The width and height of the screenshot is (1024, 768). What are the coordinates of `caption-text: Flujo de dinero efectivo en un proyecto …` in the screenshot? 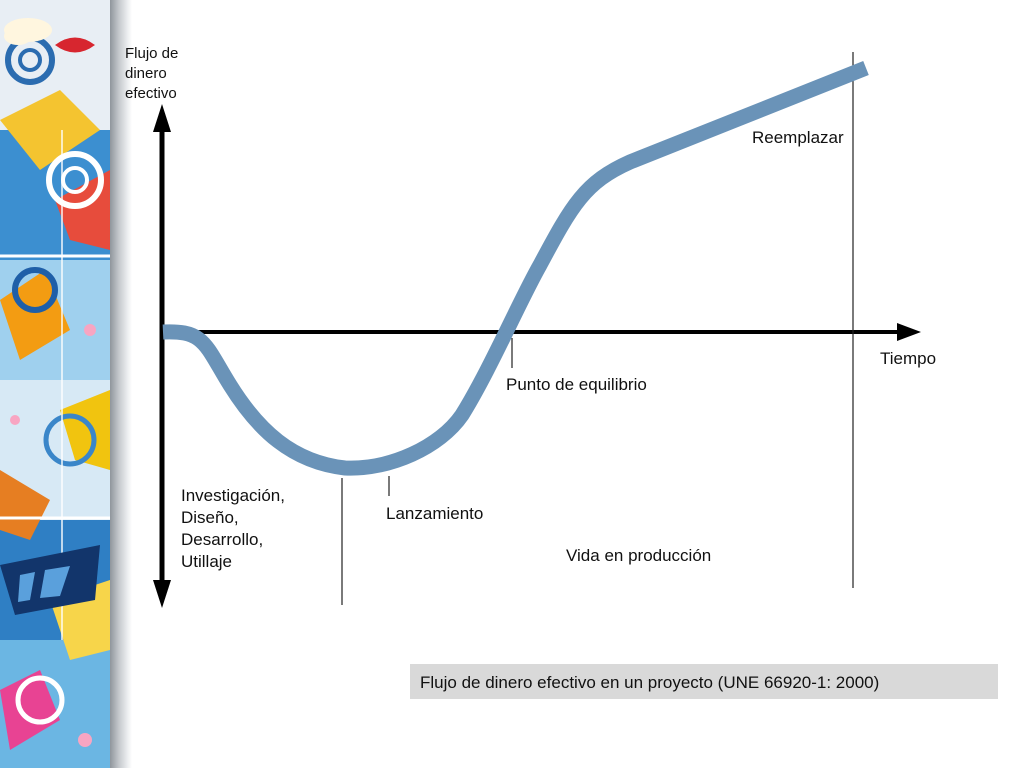 It's located at (650, 682).